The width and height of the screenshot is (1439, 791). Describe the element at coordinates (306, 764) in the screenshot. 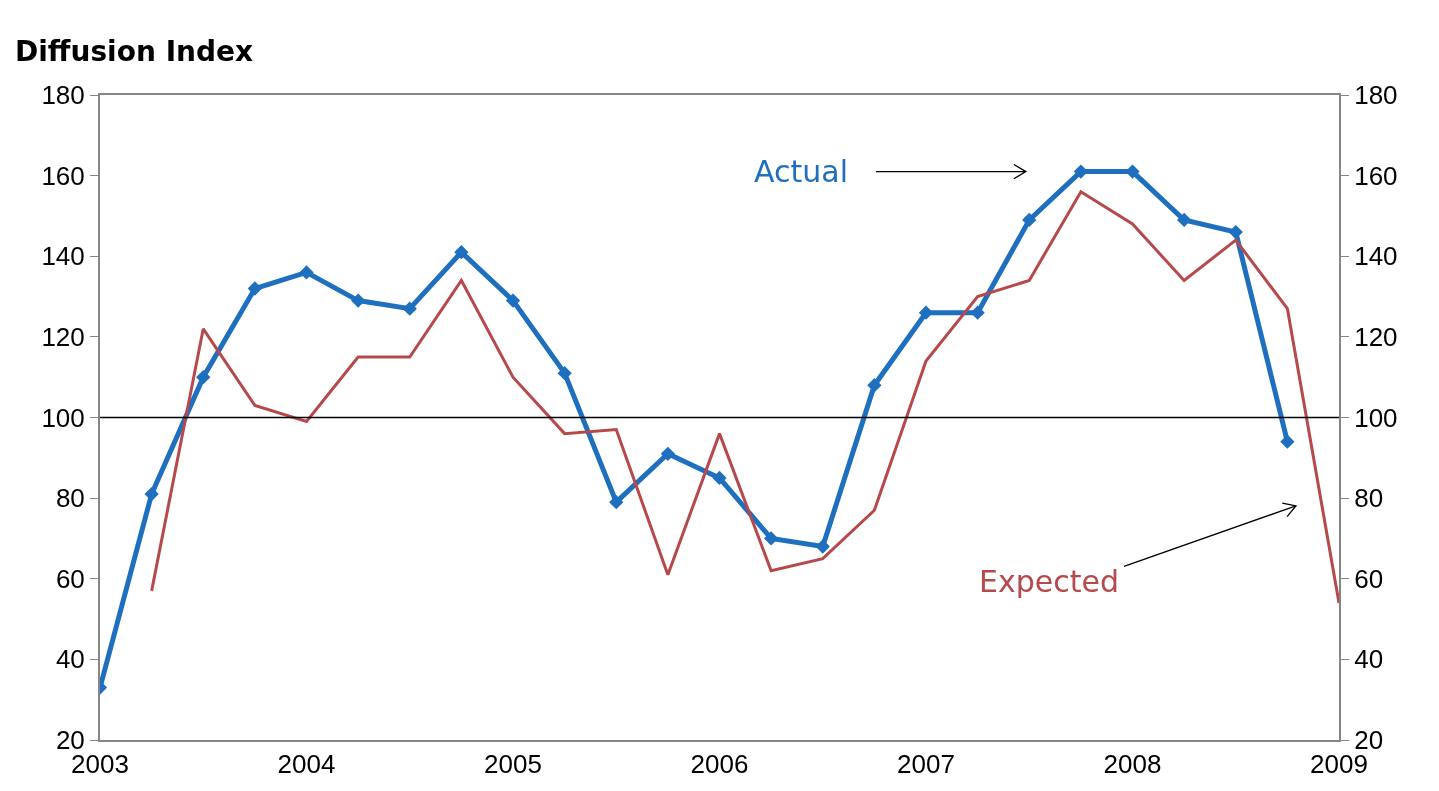

I see `x-tick-label: 2004` at that location.